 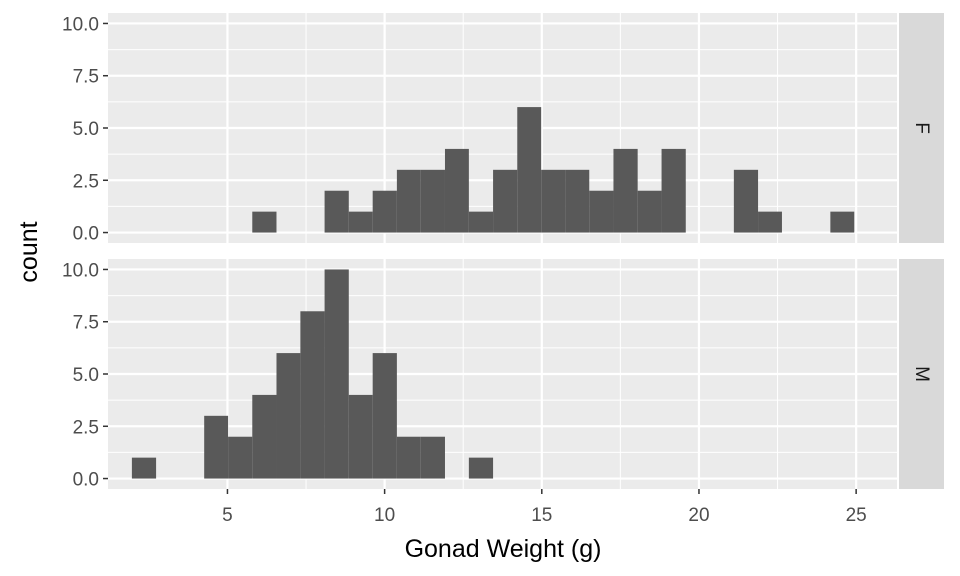 I want to click on x-tick-label: 20, so click(x=698, y=515).